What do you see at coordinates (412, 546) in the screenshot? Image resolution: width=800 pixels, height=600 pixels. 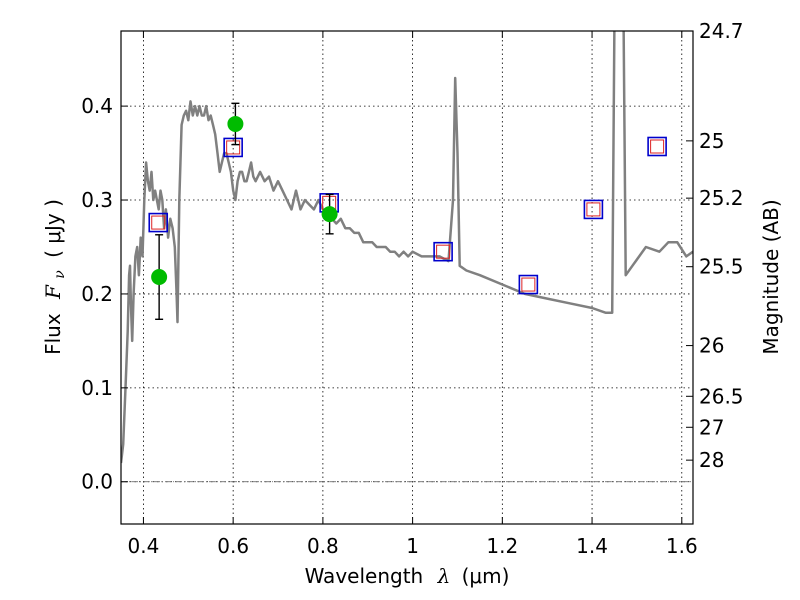 I see `x-tick-label: 1` at bounding box center [412, 546].